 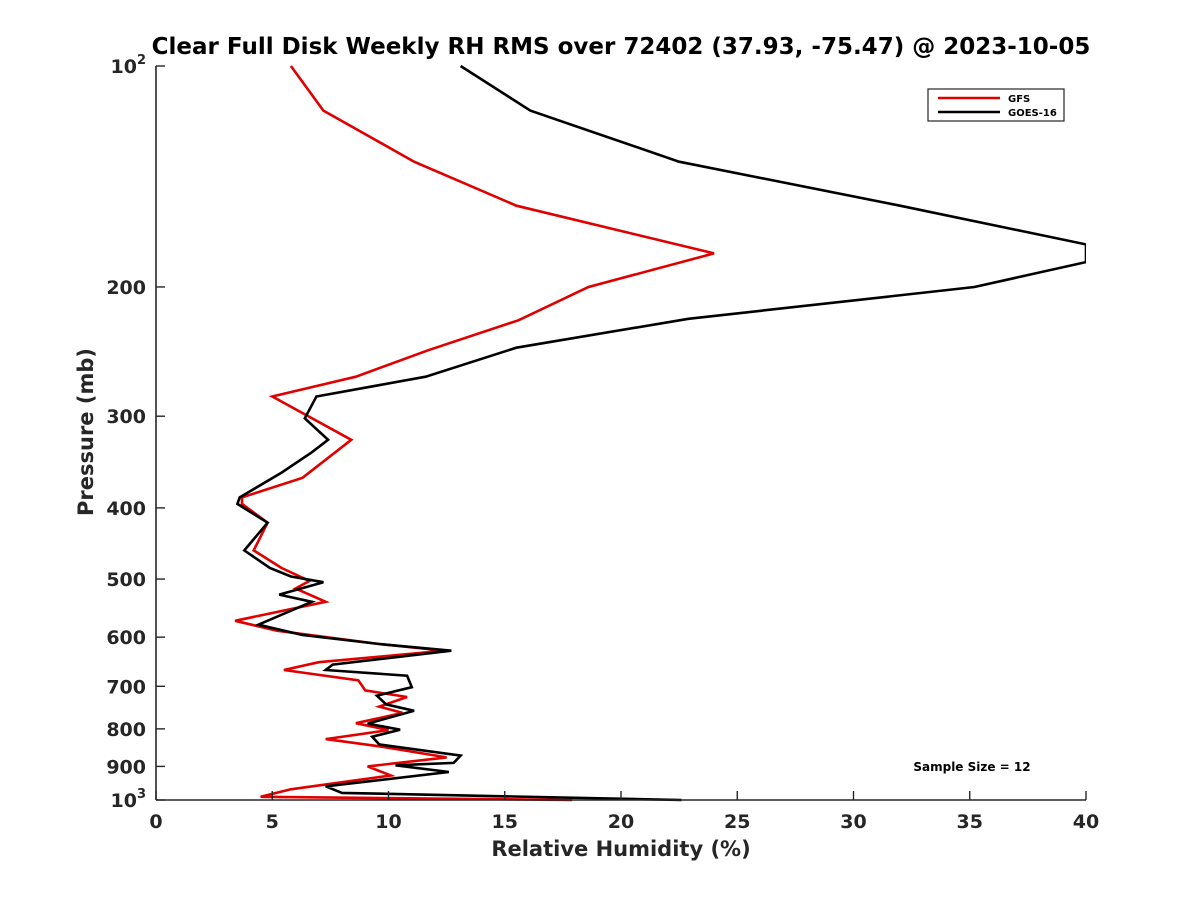 What do you see at coordinates (1019, 99) in the screenshot?
I see `legend-label: GFS` at bounding box center [1019, 99].